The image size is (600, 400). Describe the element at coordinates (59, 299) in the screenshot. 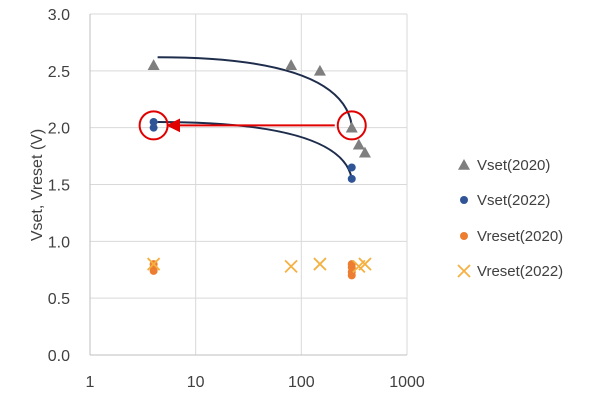

I see `y-tick-label: 0.5` at that location.